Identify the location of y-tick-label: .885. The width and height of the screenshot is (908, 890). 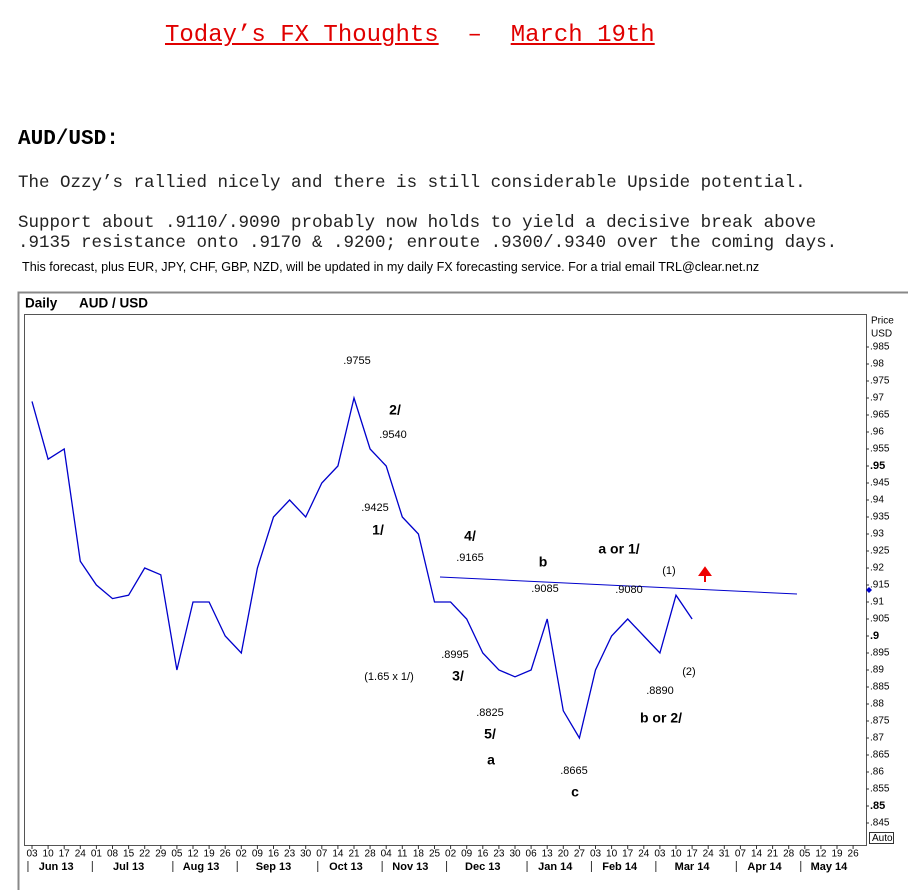
(880, 687).